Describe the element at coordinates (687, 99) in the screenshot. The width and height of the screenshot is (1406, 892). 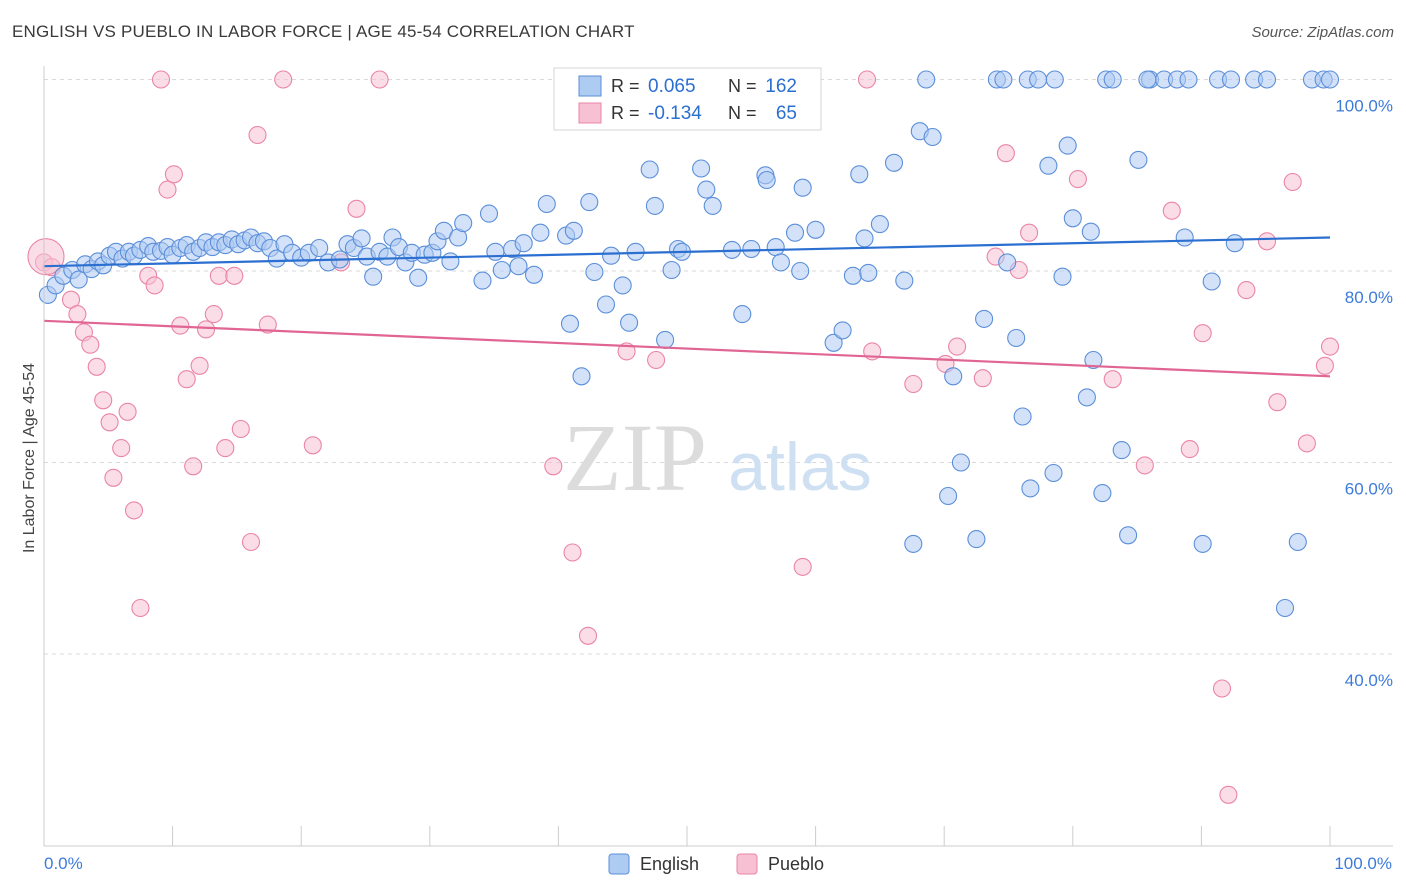
I see `stats-legend: R = 0.065 N = 162 R = -0.134 N = 65` at that location.